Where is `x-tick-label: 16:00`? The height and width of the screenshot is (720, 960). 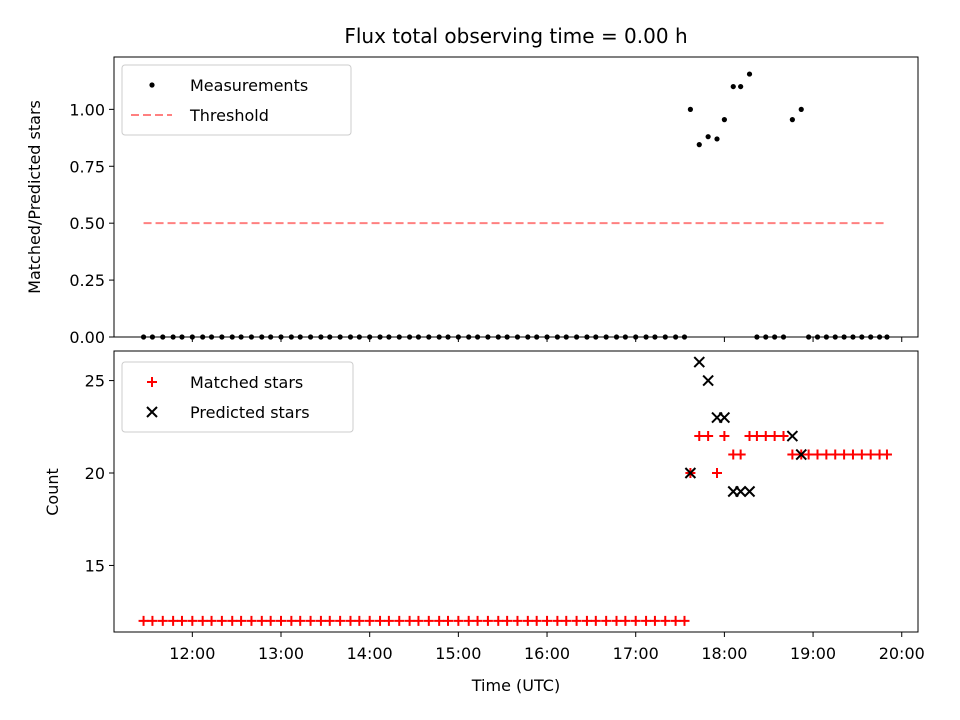
x-tick-label: 16:00 is located at coordinates (547, 653).